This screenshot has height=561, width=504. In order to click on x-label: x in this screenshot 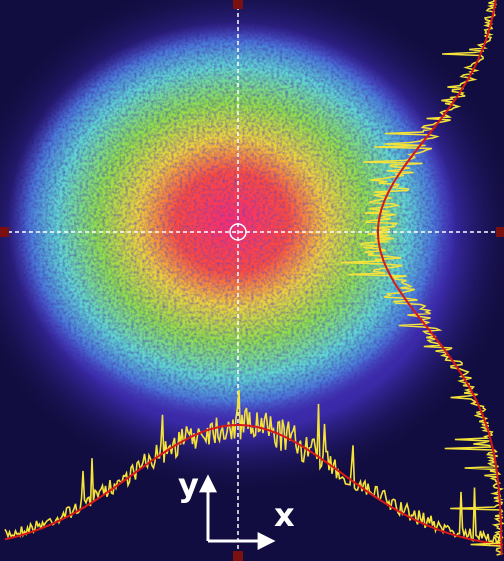, I will do `click(284, 515)`.